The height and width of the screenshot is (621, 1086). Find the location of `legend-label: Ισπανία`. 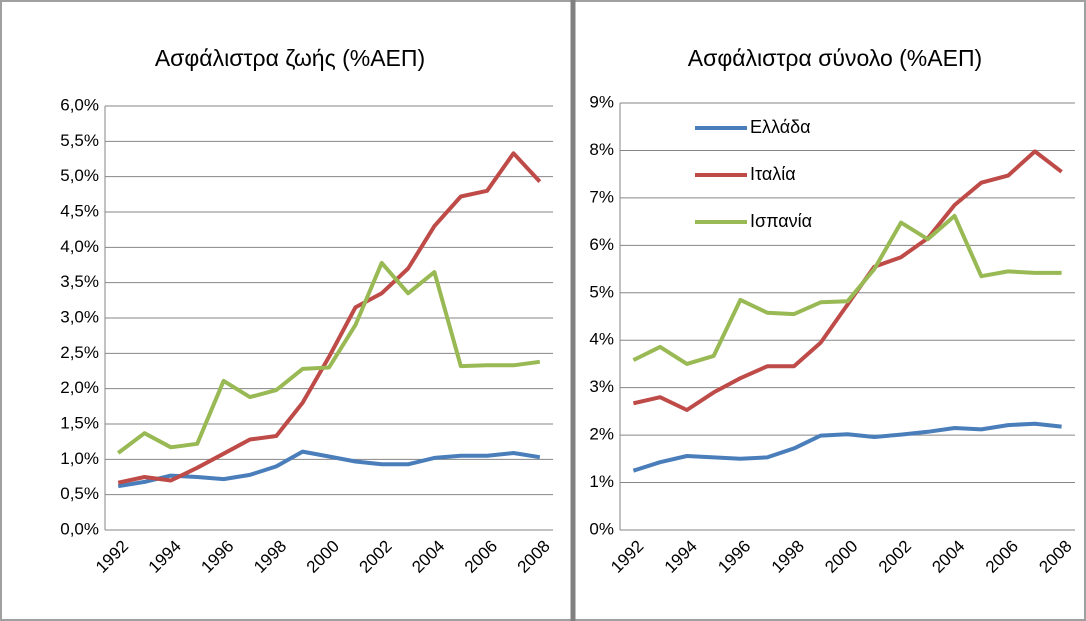

legend-label: Ισπανία is located at coordinates (781, 221).